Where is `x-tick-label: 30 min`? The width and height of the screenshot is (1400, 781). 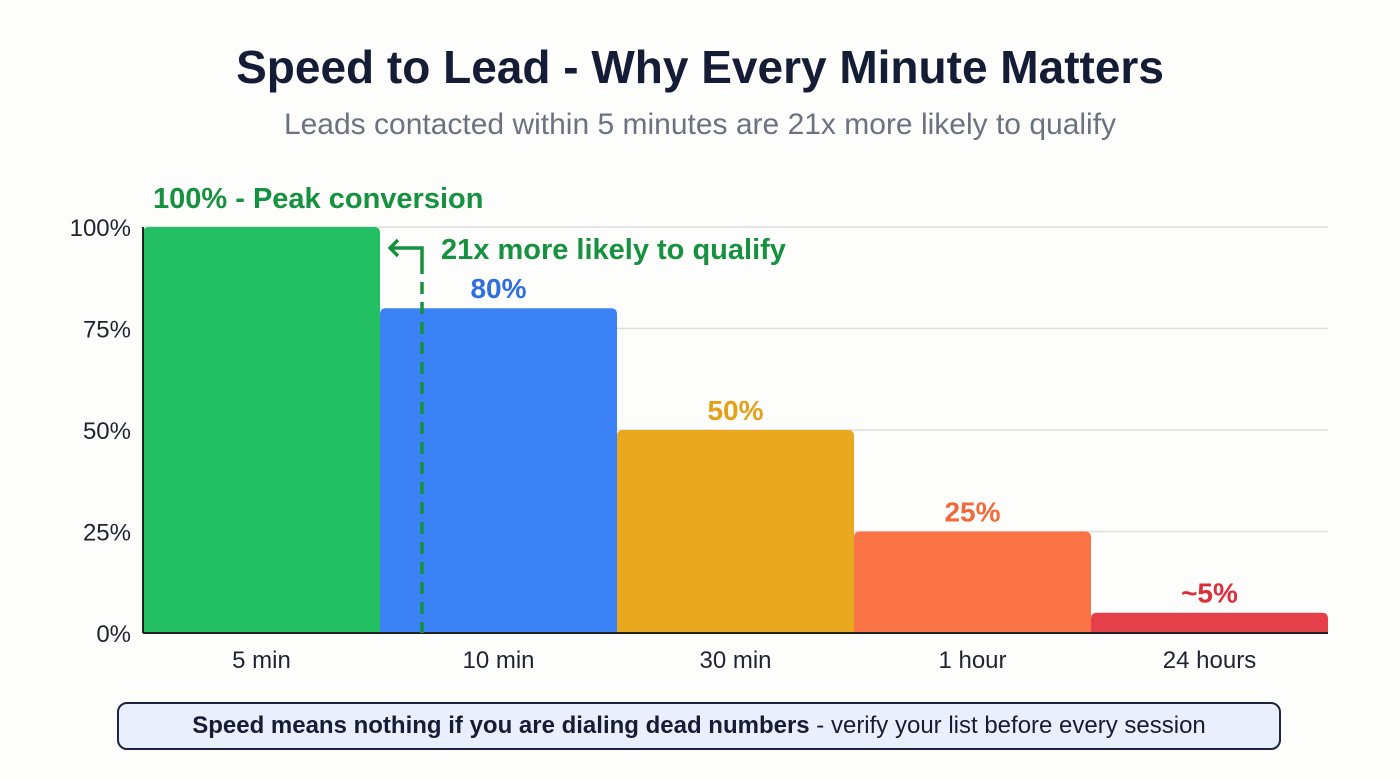
x-tick-label: 30 min is located at coordinates (735, 660).